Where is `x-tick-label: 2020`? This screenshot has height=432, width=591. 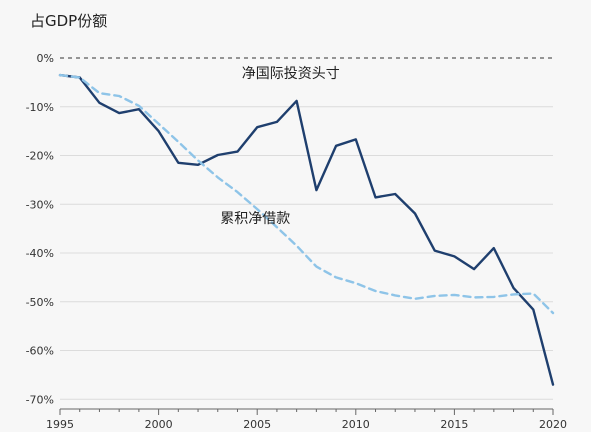
x-tick-label: 2020 is located at coordinates (553, 424).